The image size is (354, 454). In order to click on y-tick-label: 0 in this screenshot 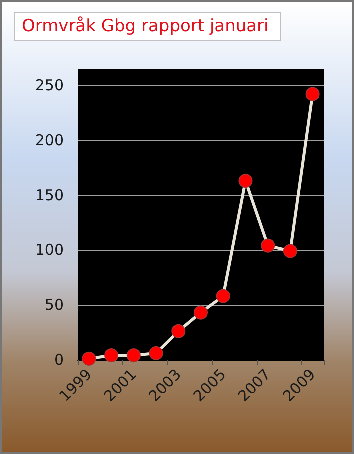, I will do `click(59, 360)`.